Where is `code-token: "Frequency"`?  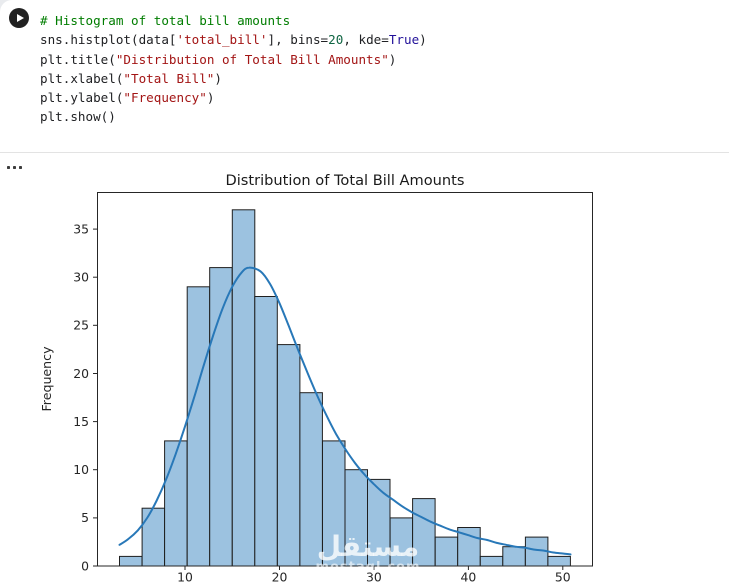 code-token: "Frequency" is located at coordinates (165, 98).